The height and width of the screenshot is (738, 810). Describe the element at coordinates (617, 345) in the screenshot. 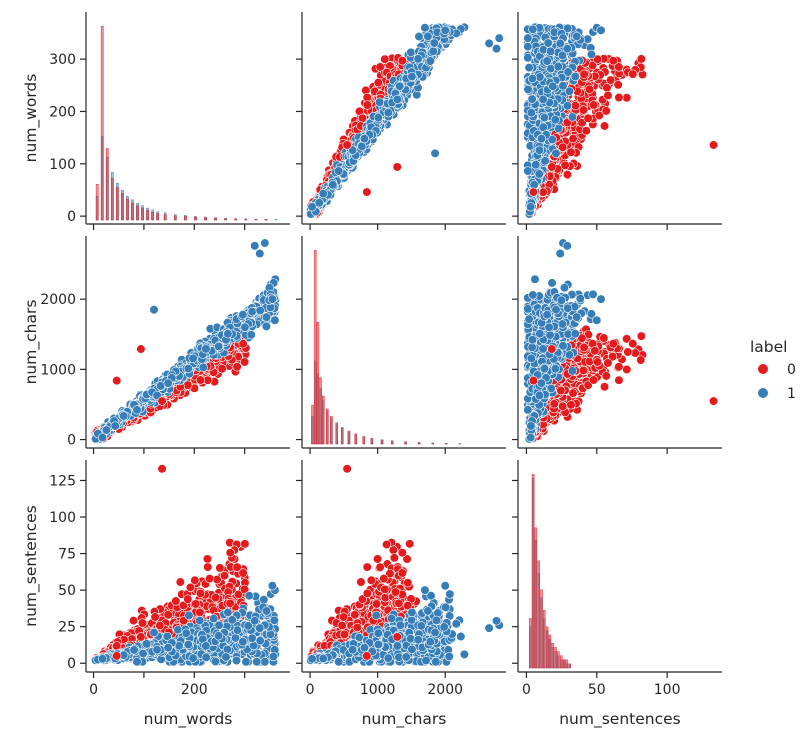

I see `panel-num_chars-vs-num_sentences` at that location.